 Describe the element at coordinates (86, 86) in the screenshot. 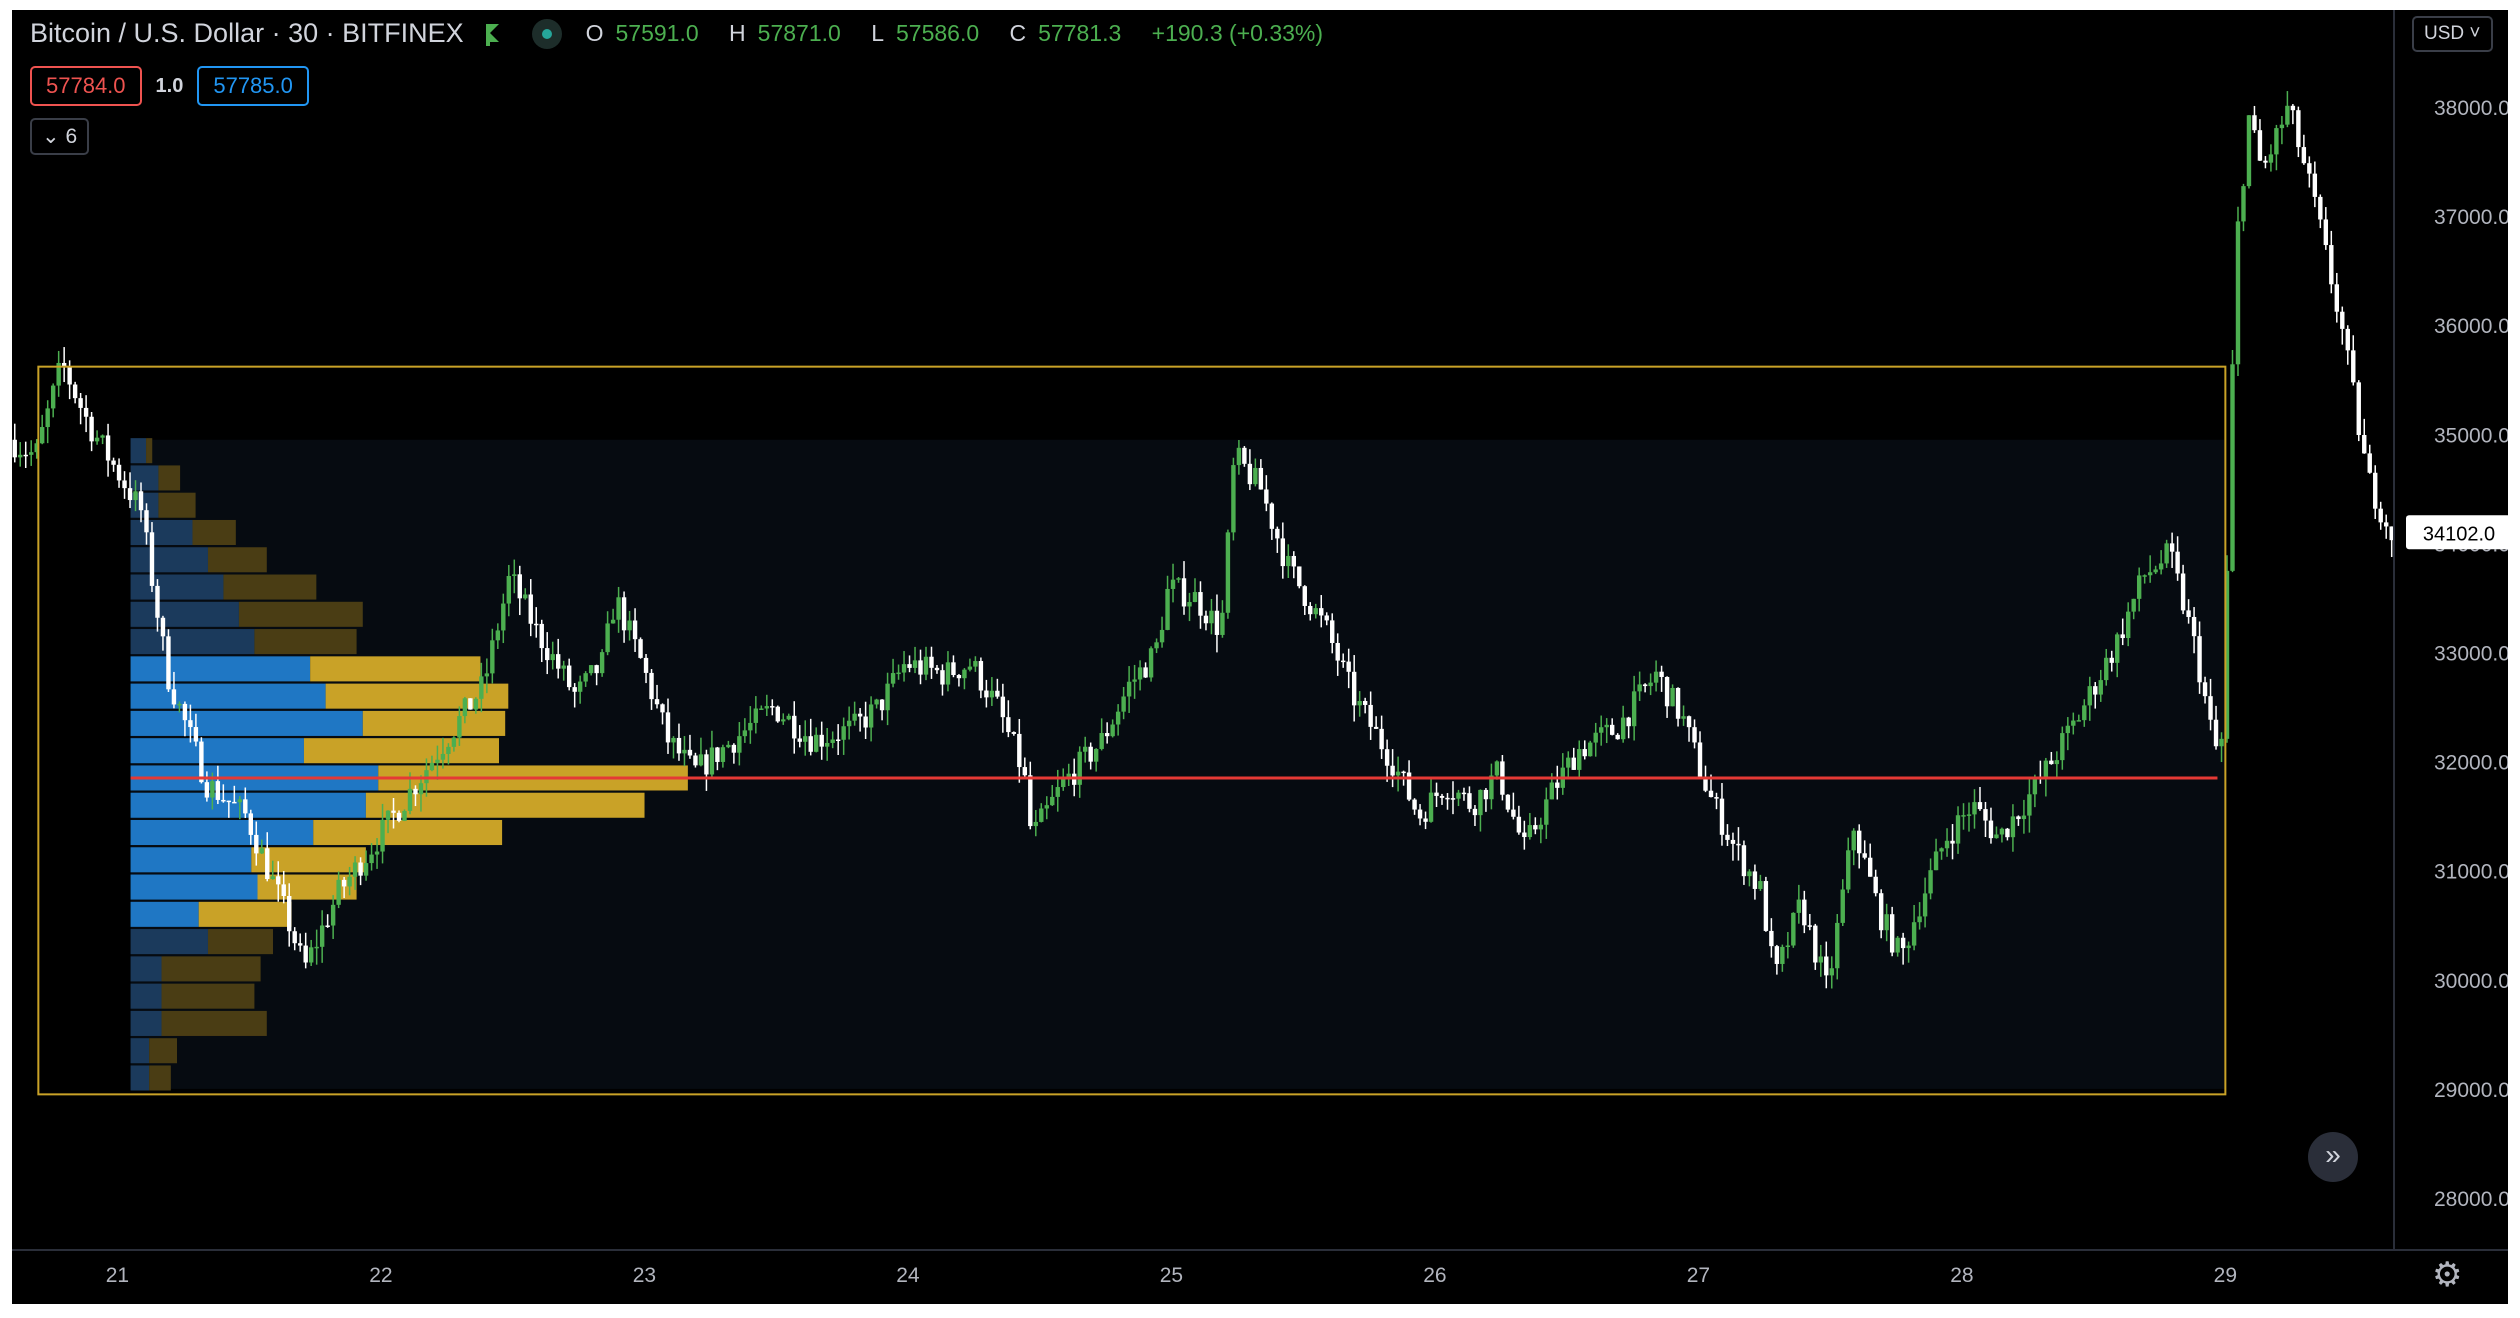

I see `sell-button: 57784.0` at that location.